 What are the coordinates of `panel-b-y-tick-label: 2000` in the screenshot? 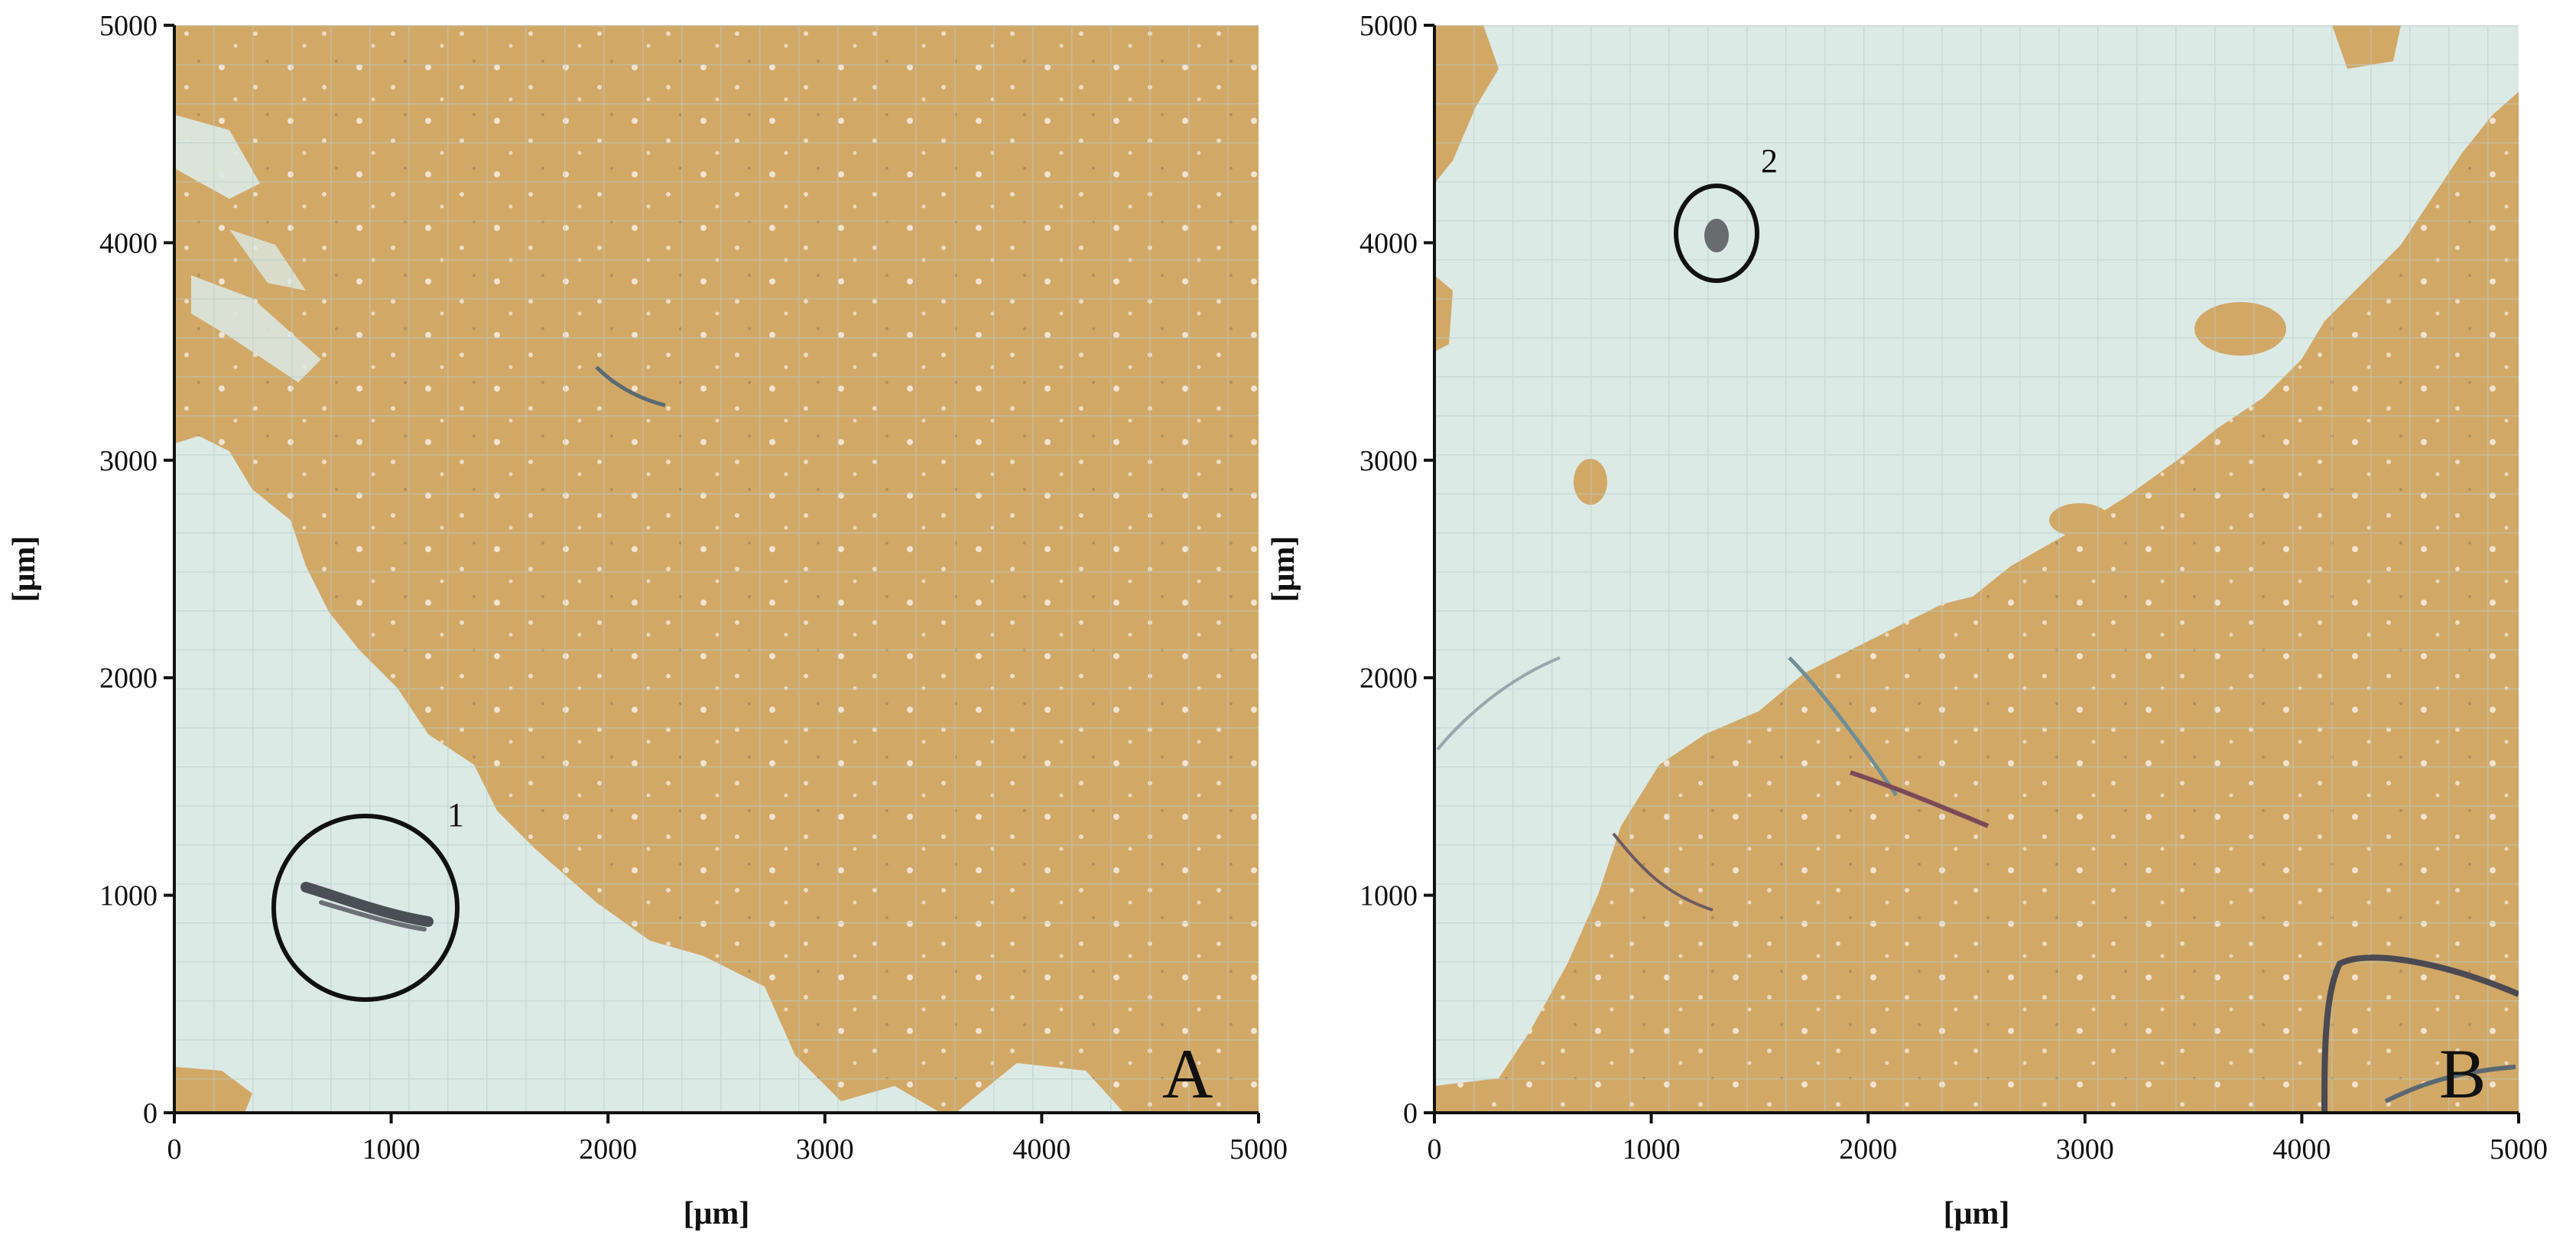 It's located at (1389, 678).